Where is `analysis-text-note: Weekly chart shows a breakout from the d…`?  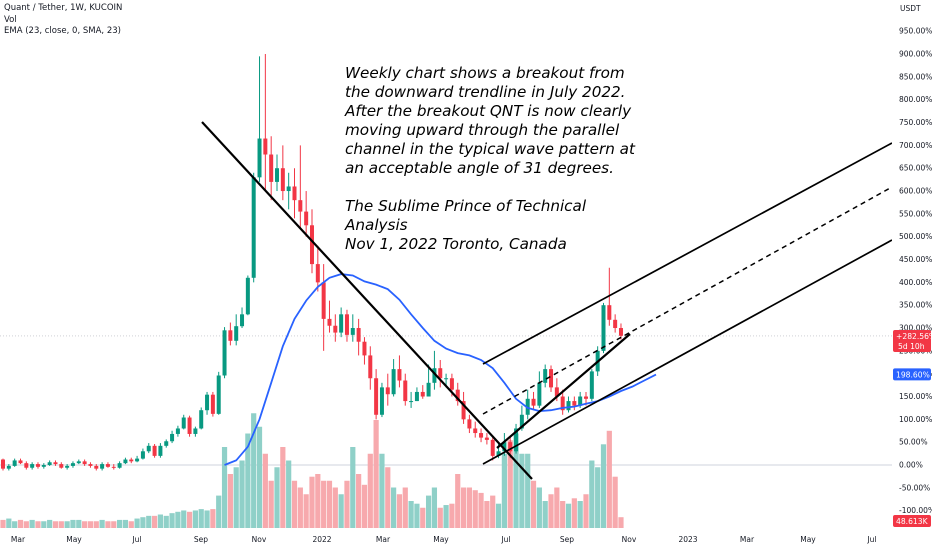 analysis-text-note: Weekly chart shows a breakout from the d… is located at coordinates (490, 158).